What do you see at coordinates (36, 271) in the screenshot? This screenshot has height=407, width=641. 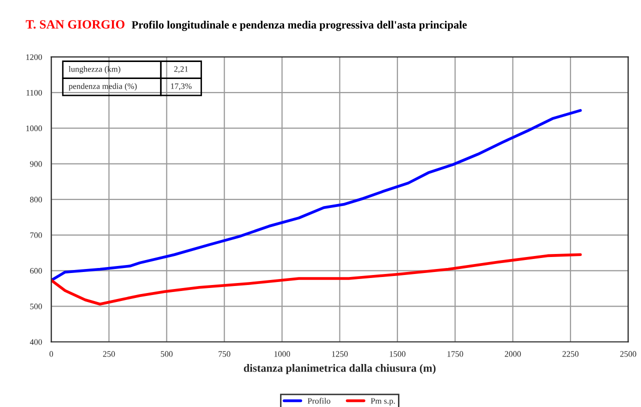 I see `y-tick-label: 600` at bounding box center [36, 271].